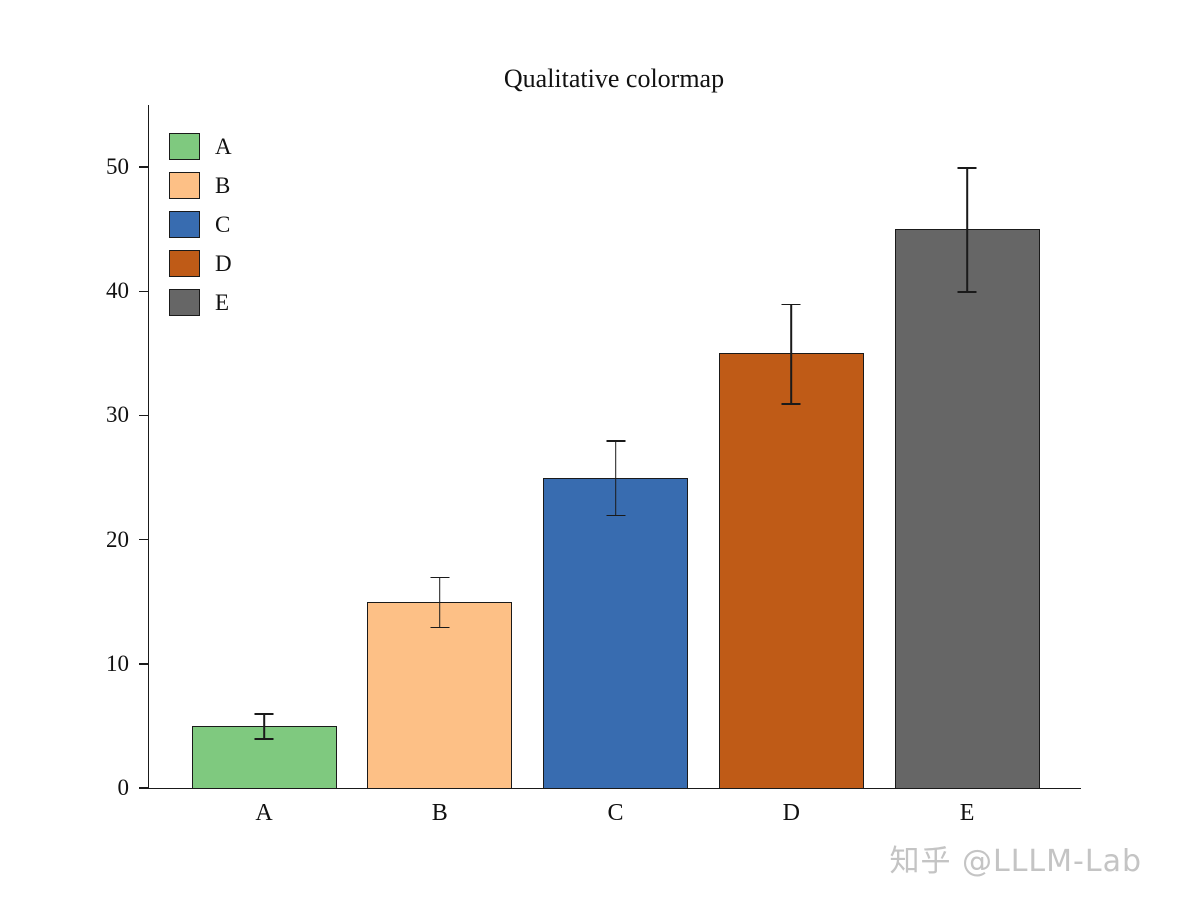 The image size is (1200, 900). I want to click on error-cap-bottom-C, so click(616, 515).